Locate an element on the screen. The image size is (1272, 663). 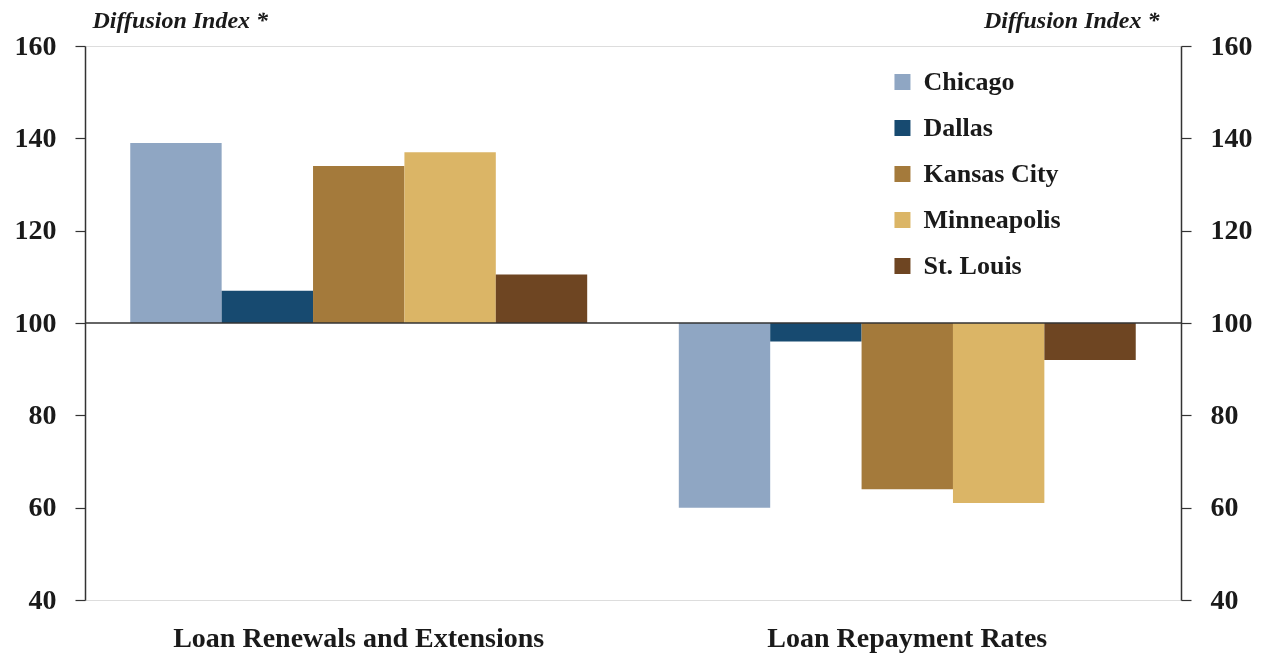
y-tick-label: 140 is located at coordinates (35, 137).